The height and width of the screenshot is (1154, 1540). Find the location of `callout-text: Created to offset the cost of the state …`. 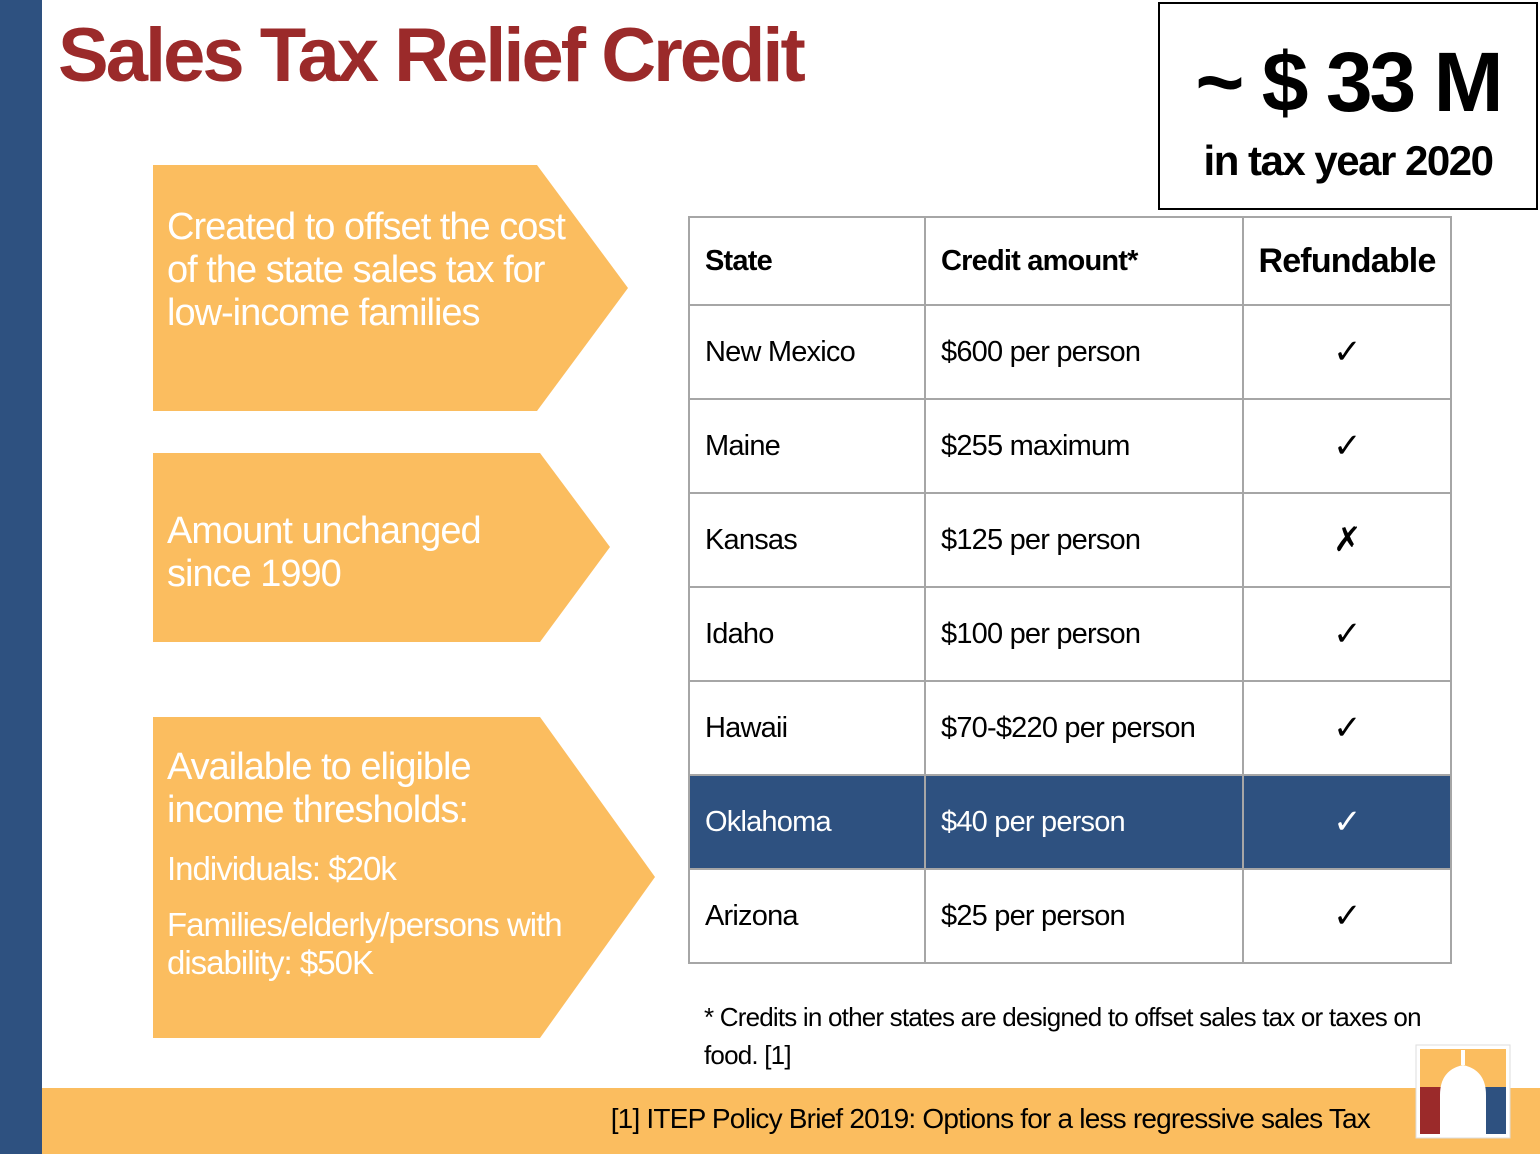

callout-text: Created to offset the cost of the state … is located at coordinates (366, 270).